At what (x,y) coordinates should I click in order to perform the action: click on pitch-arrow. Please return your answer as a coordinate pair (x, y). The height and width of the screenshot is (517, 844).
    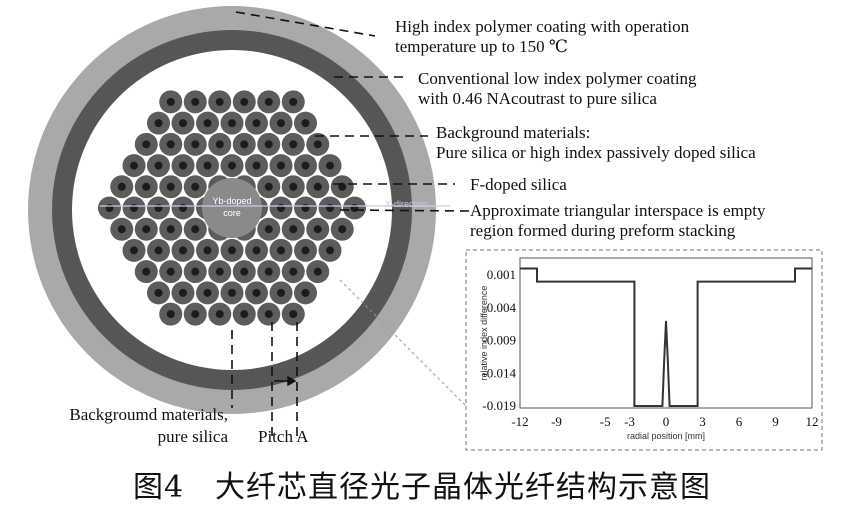
    Looking at the image, I should click on (285, 381).